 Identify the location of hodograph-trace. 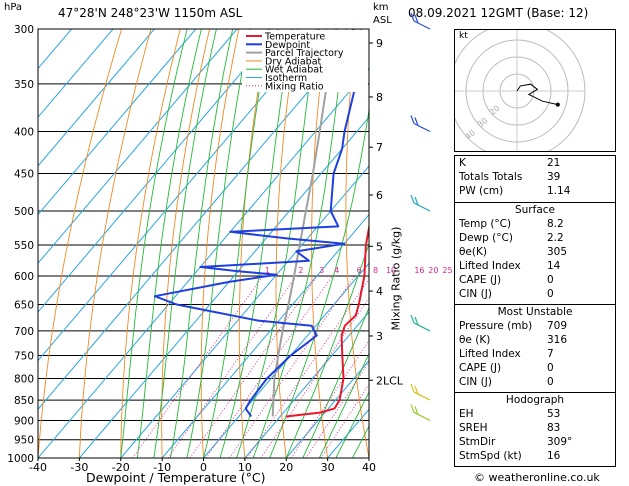
(537, 94).